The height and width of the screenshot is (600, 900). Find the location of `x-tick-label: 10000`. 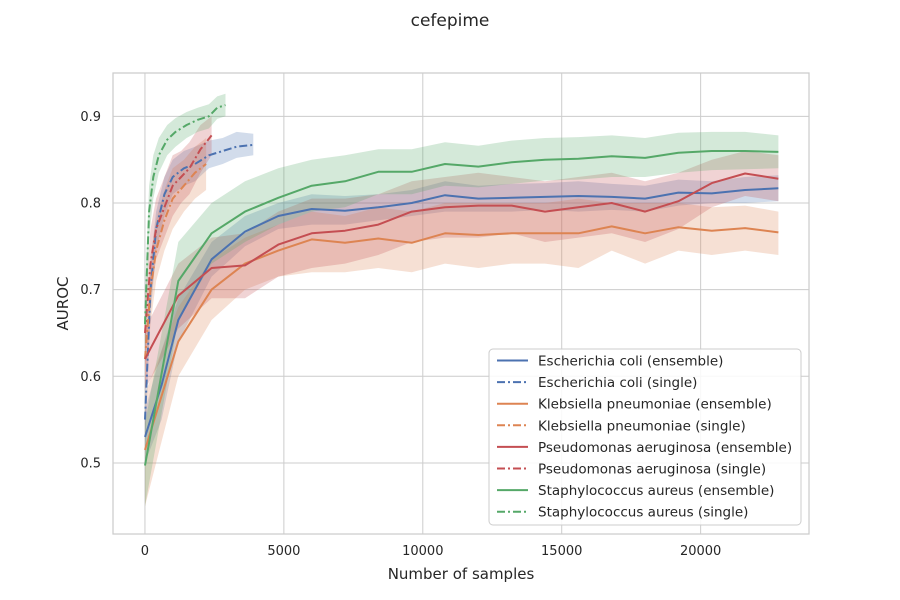

x-tick-label: 10000 is located at coordinates (422, 551).